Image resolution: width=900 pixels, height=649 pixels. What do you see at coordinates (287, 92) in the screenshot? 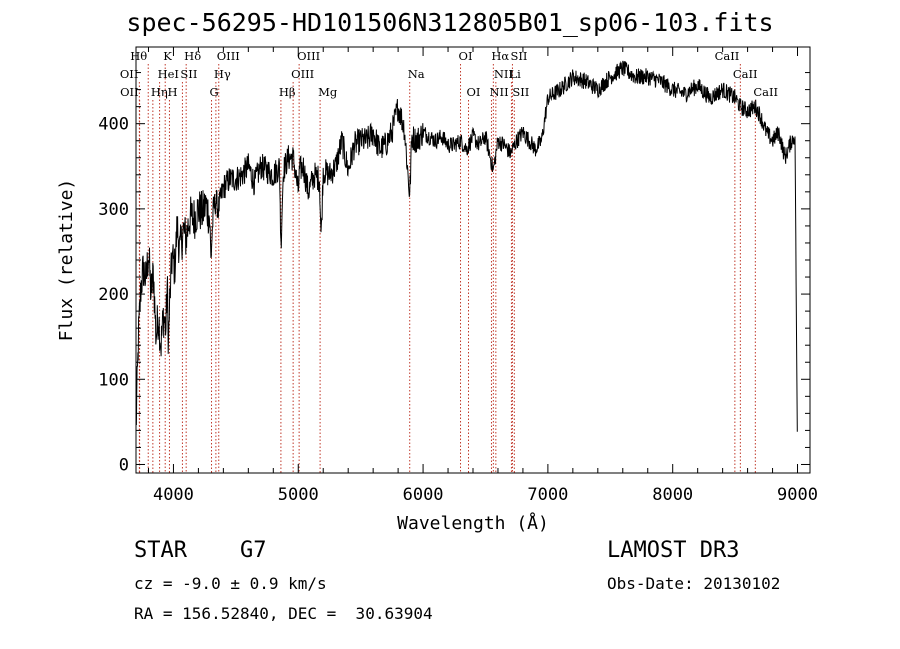
I see `line-label: Hβ` at bounding box center [287, 92].